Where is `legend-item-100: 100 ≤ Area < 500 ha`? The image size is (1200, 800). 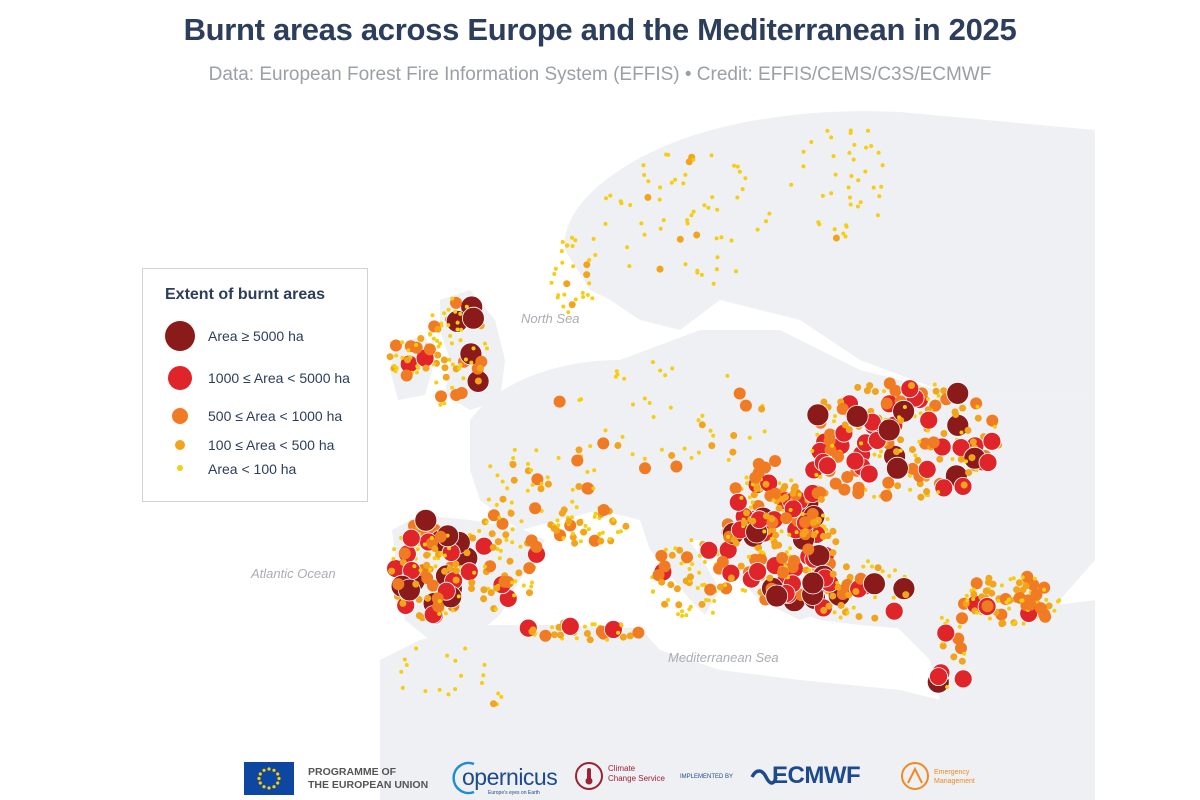
legend-item-100: 100 ≤ Area < 500 ha is located at coordinates (255, 452).